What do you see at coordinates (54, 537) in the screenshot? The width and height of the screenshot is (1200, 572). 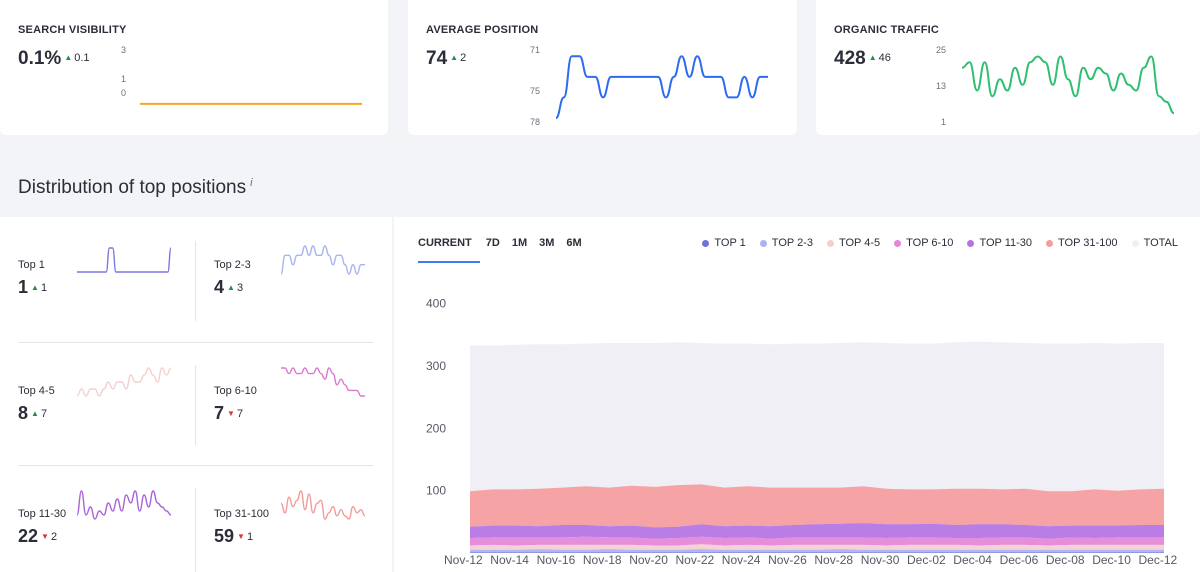 I see `mini-card-delta-value: 2` at bounding box center [54, 537].